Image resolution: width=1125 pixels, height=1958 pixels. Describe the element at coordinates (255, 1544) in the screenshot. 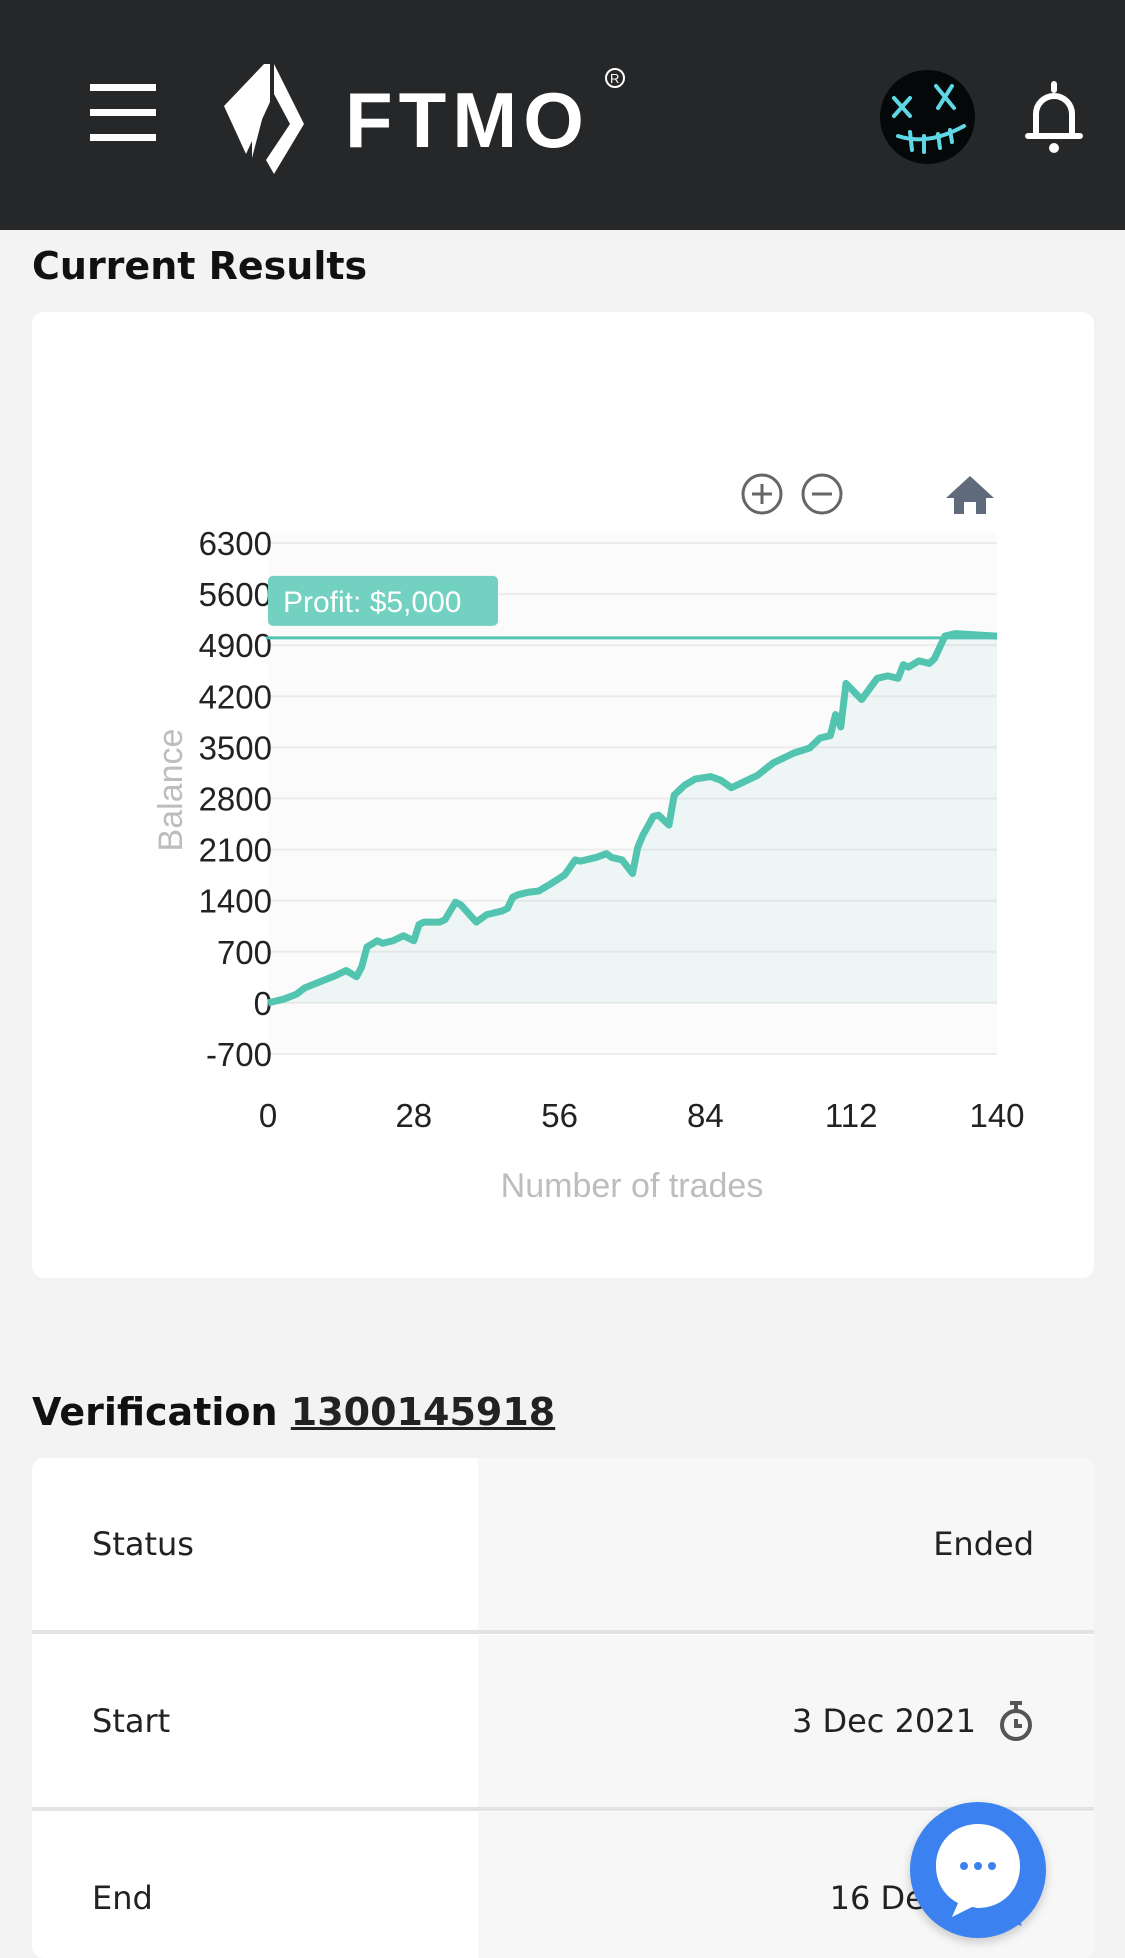

I see `row-label: Status` at that location.